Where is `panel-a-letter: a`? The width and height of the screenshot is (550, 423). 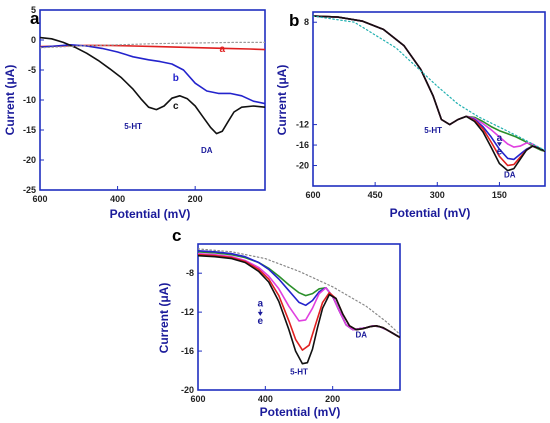 panel-a-letter: a is located at coordinates (35, 18).